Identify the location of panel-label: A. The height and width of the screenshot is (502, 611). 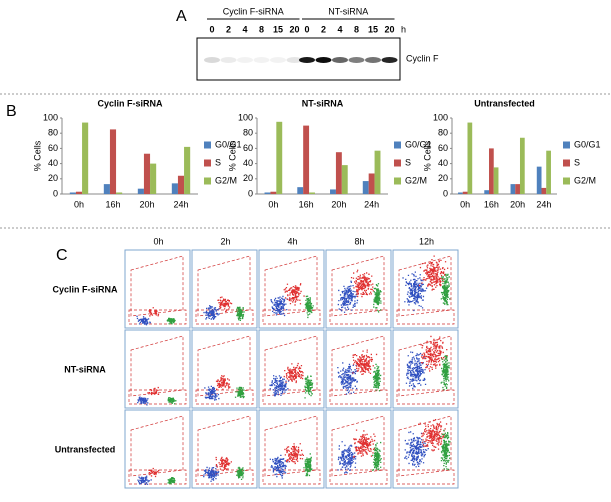
(181, 16).